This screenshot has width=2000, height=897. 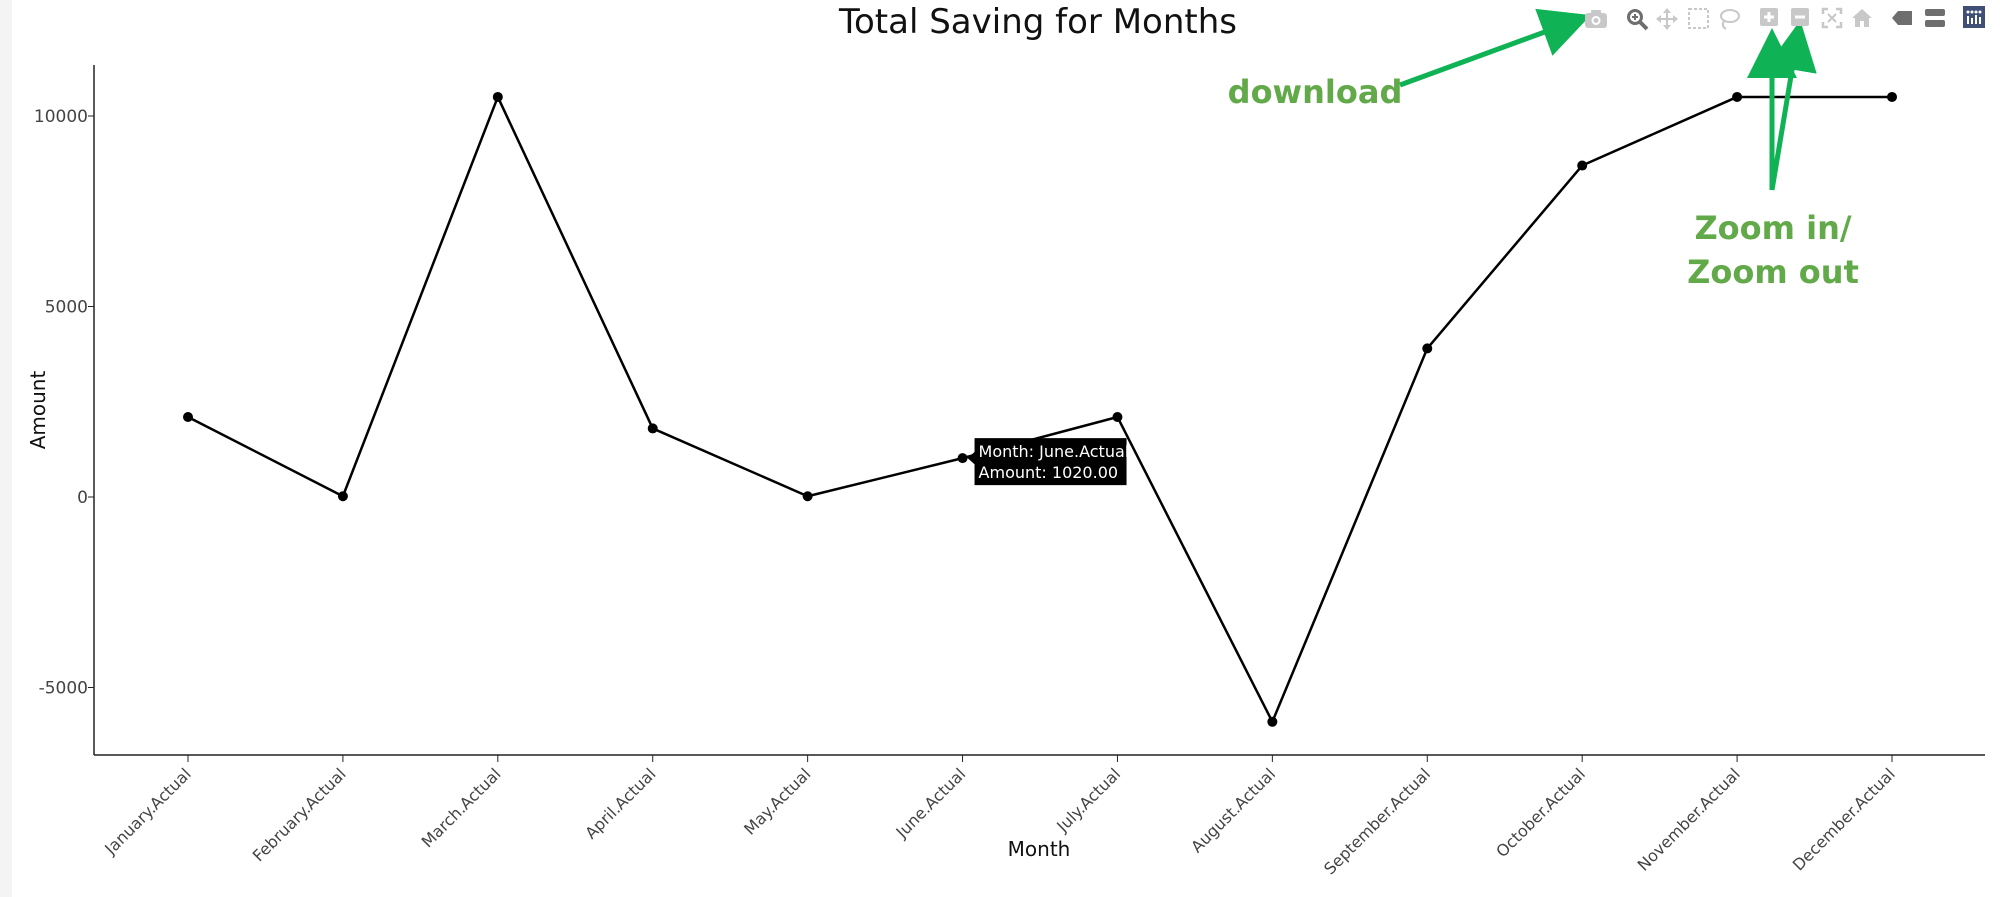 I want to click on x-tick-label: November.Actual, so click(x=1689, y=819).